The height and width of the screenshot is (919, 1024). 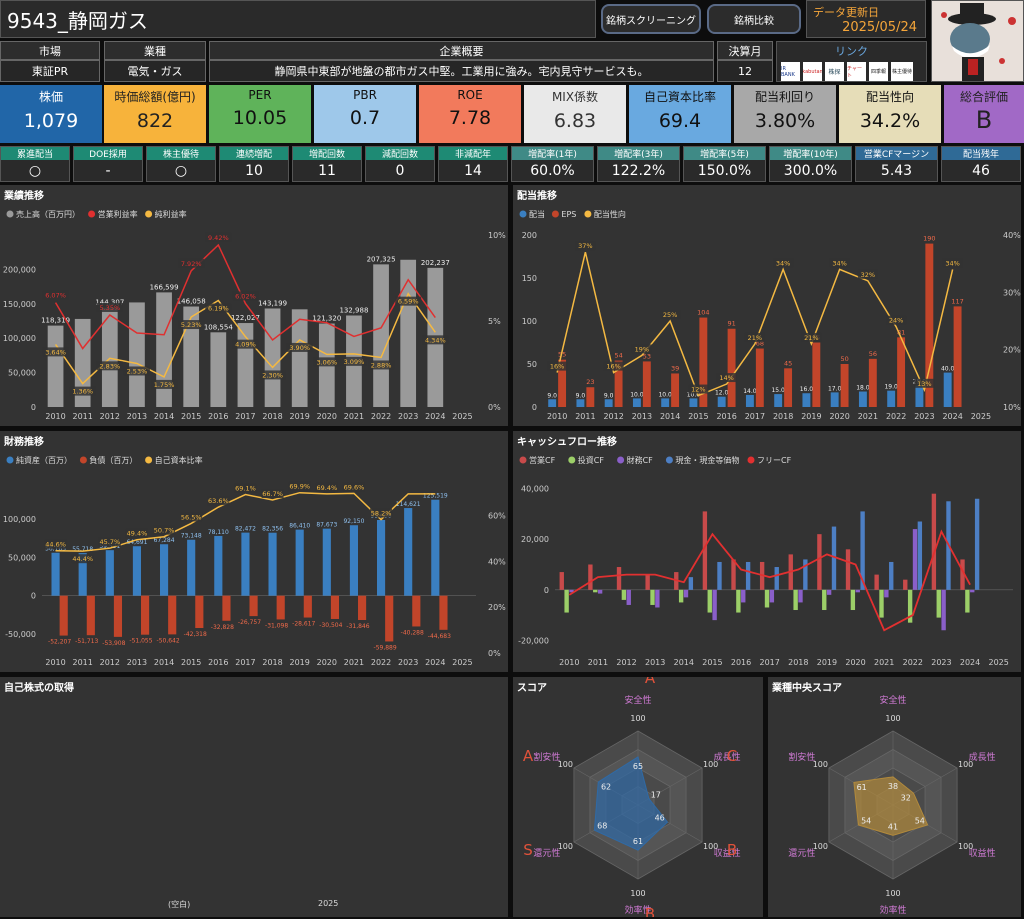 I want to click on stat-value: 0, so click(x=400, y=170).